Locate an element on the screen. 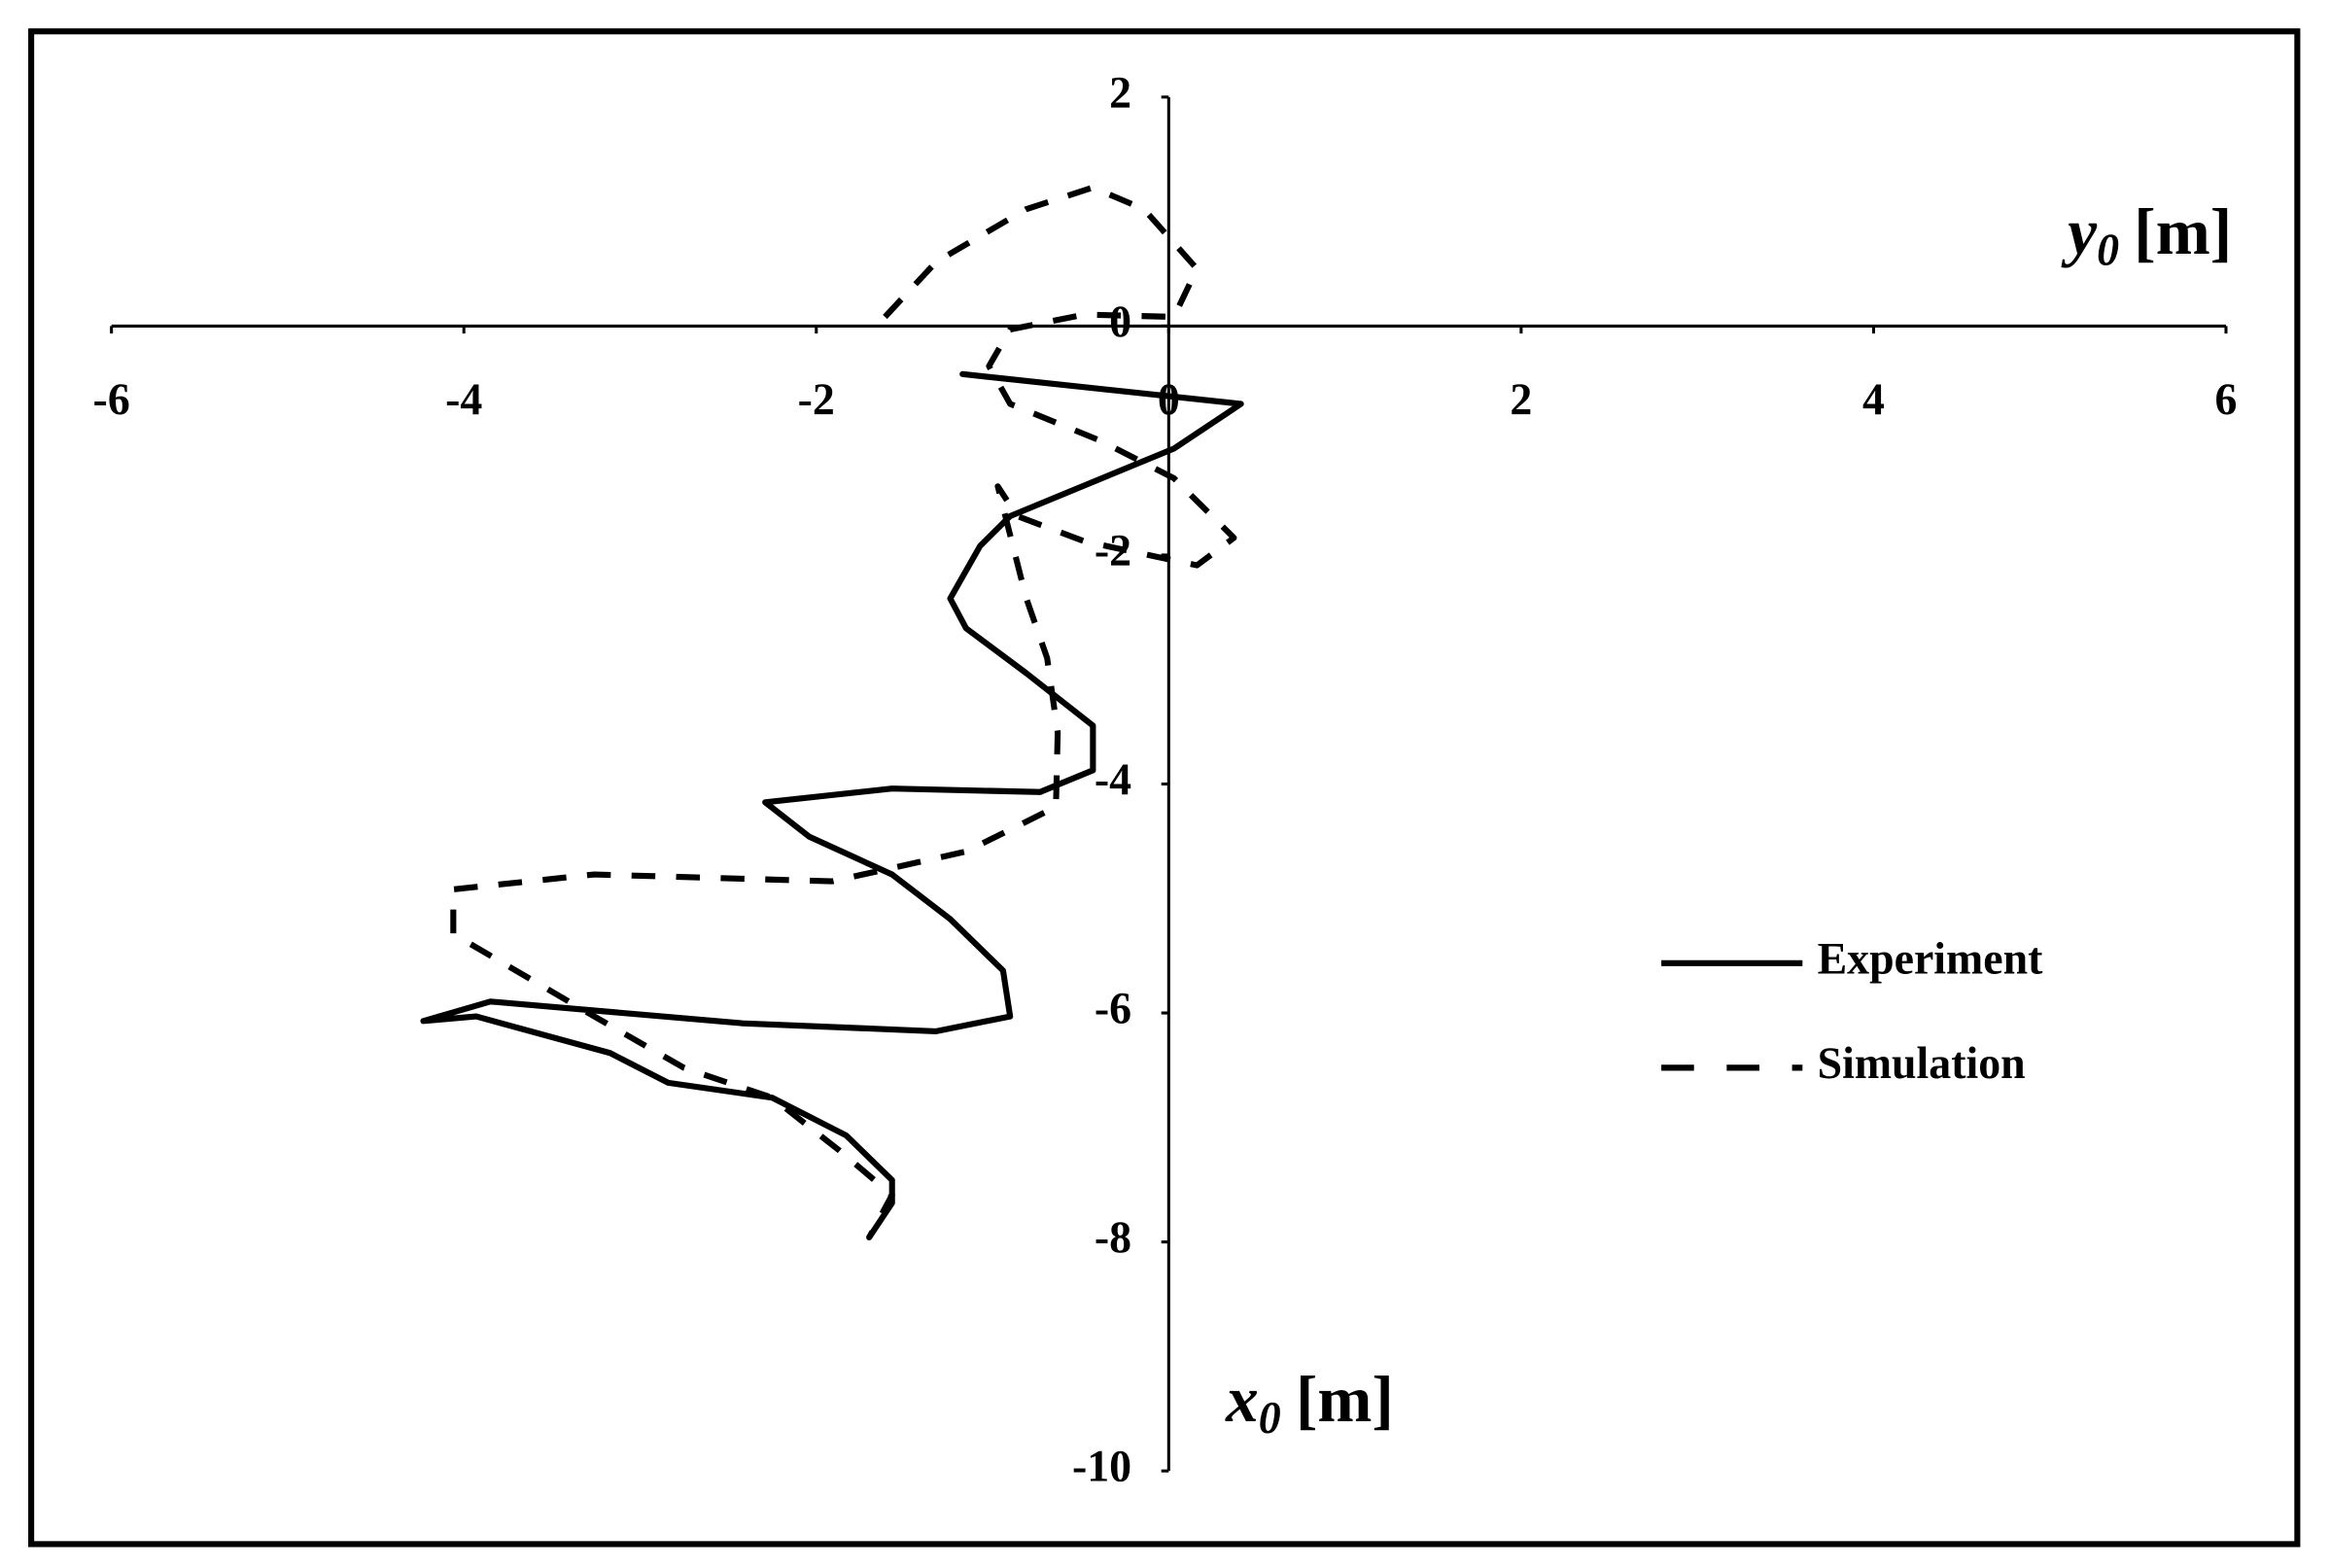 The height and width of the screenshot is (1568, 2330). y-tick-label: -4 is located at coordinates (1113, 779).